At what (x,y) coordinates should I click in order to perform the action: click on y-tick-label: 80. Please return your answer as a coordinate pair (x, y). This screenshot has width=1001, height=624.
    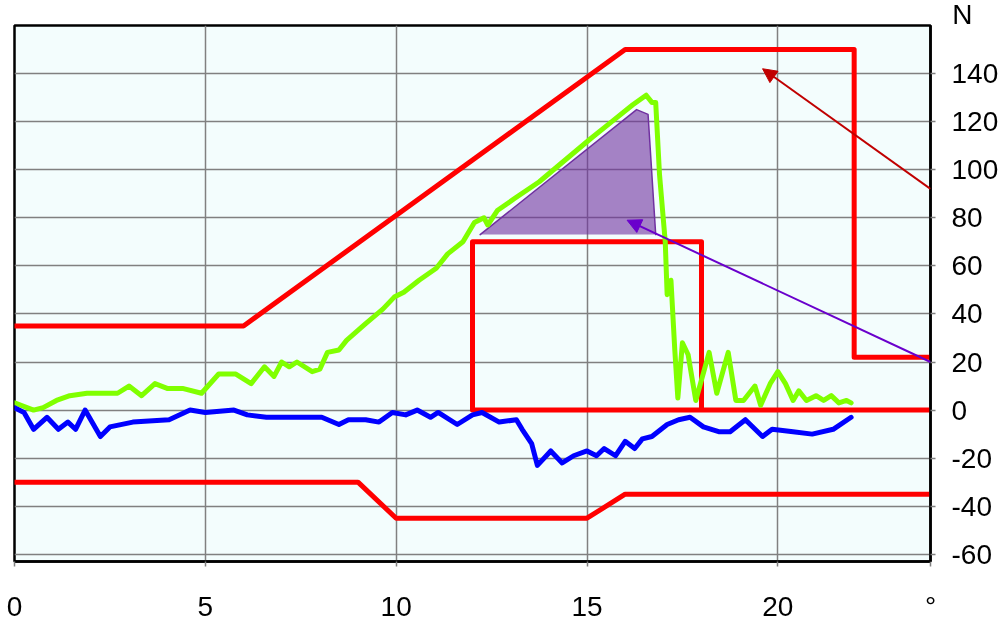
    Looking at the image, I should click on (967, 218).